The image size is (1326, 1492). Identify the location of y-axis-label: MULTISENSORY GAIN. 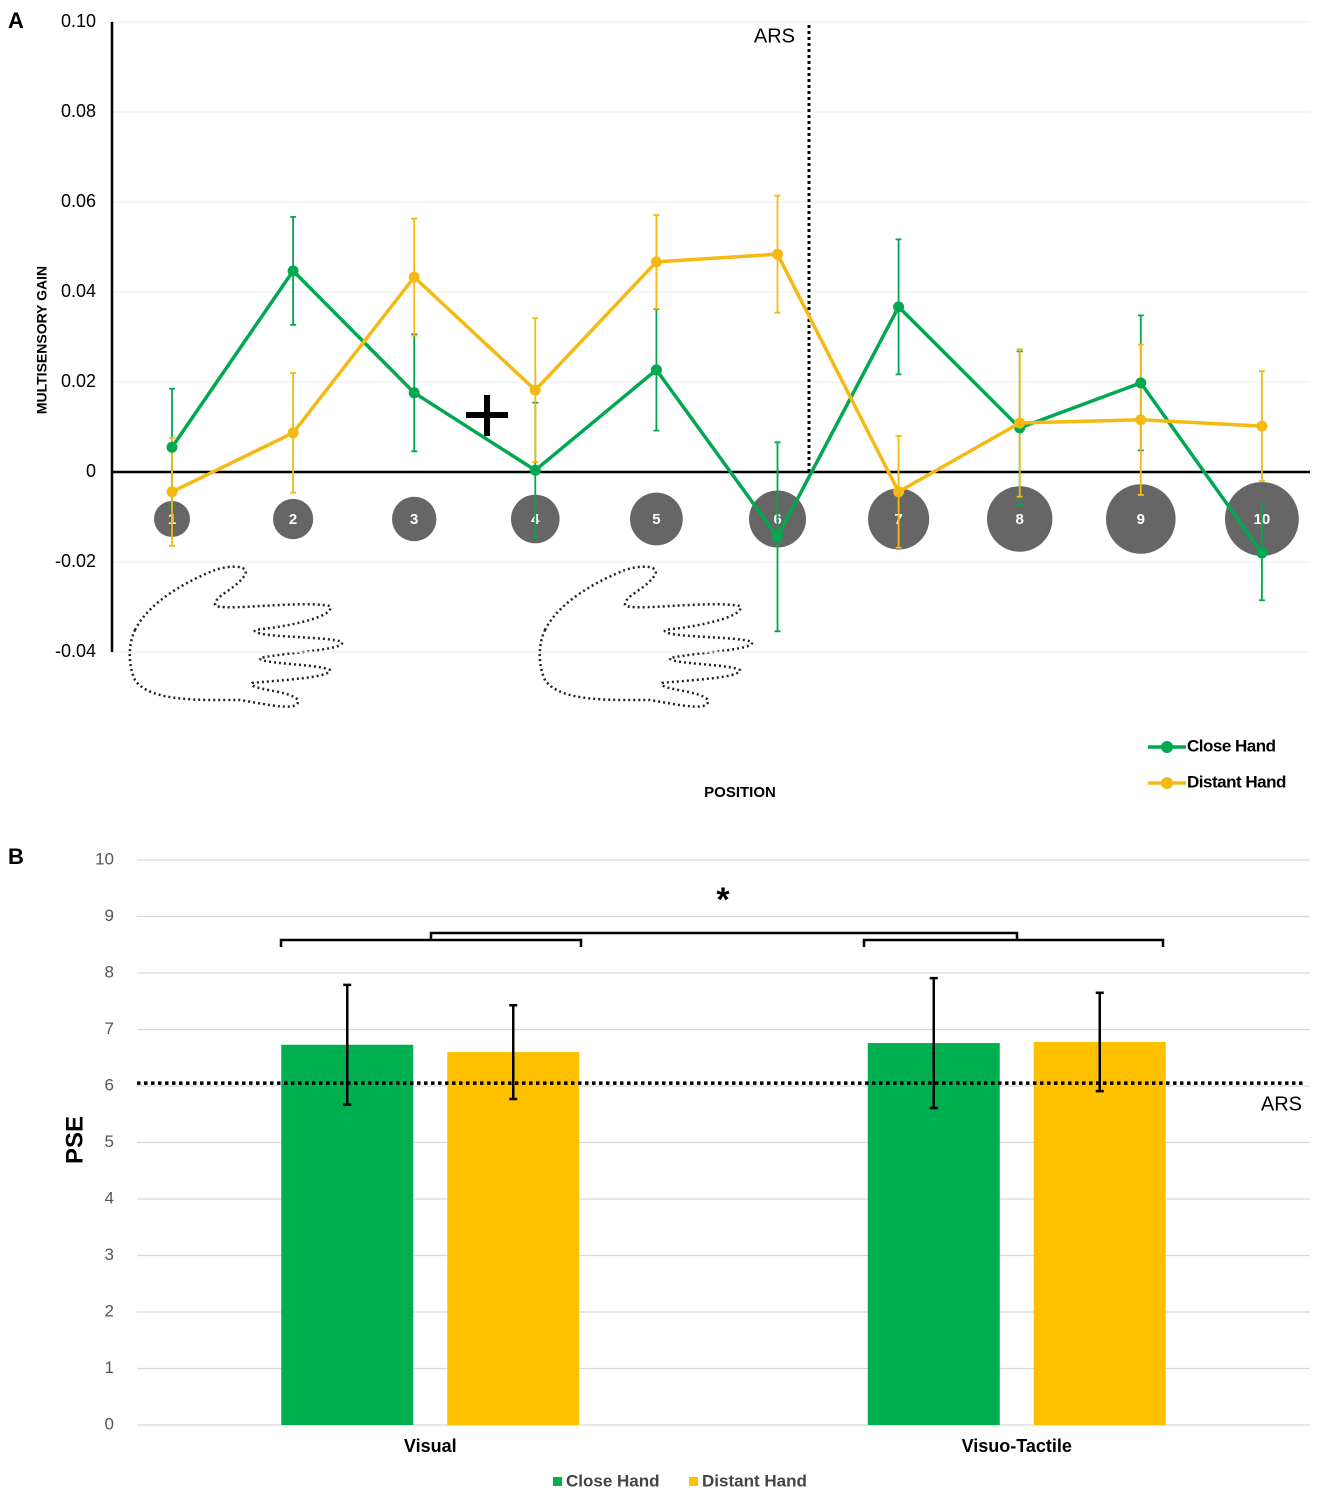
(42, 340).